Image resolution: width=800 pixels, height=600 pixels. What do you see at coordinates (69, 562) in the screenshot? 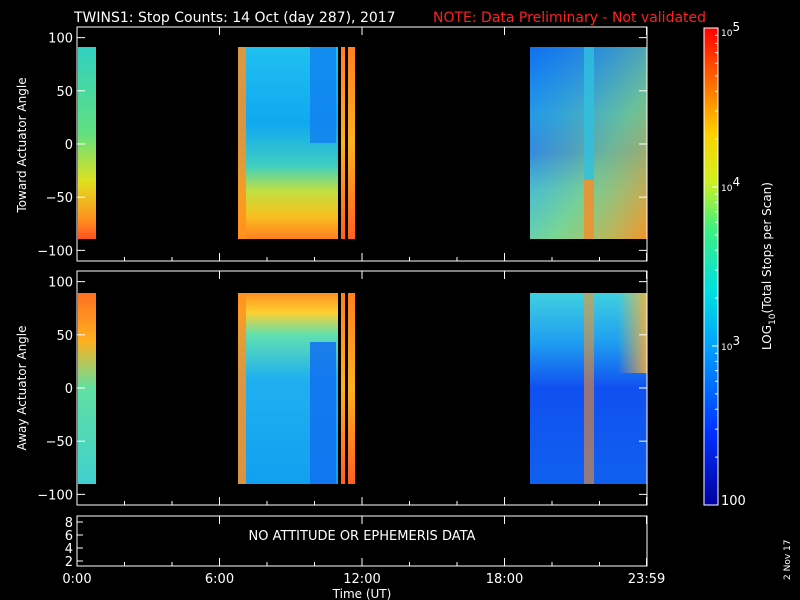
I see `attitude-ytick-label: 2` at bounding box center [69, 562].